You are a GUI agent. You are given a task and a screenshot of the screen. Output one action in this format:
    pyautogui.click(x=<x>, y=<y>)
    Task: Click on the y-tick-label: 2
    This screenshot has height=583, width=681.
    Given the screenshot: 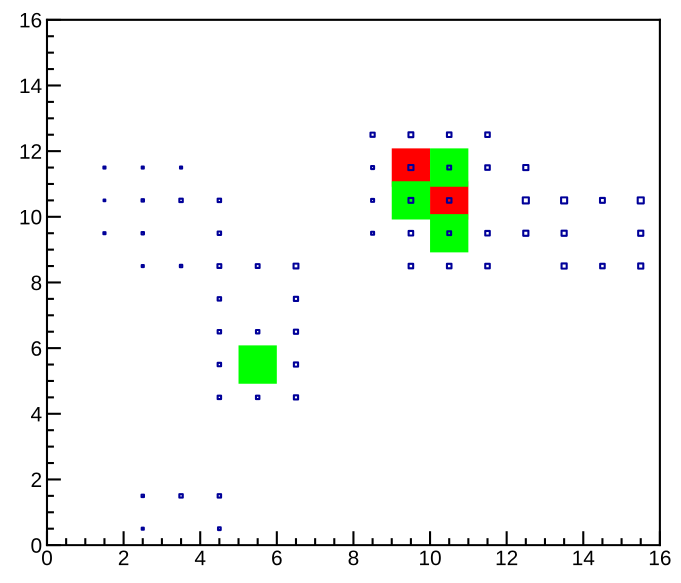 What is the action you would take?
    pyautogui.click(x=37, y=479)
    